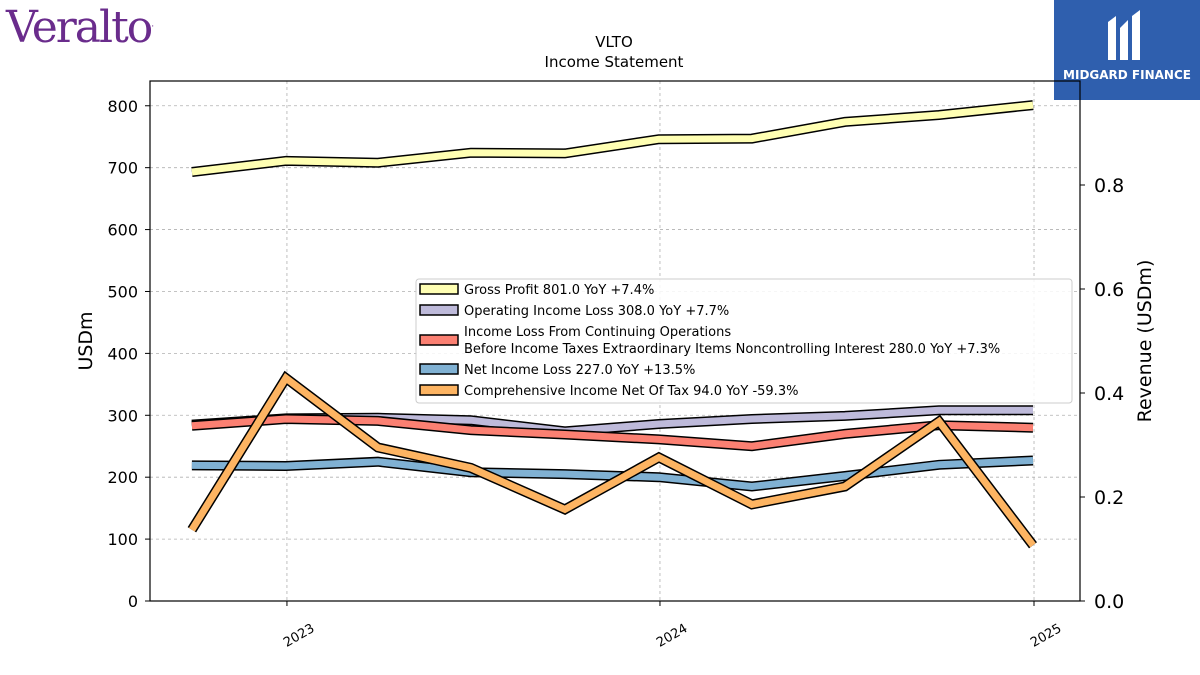  I want to click on midgard-finance-name: MIDGARD FINANCE, so click(1127, 75).